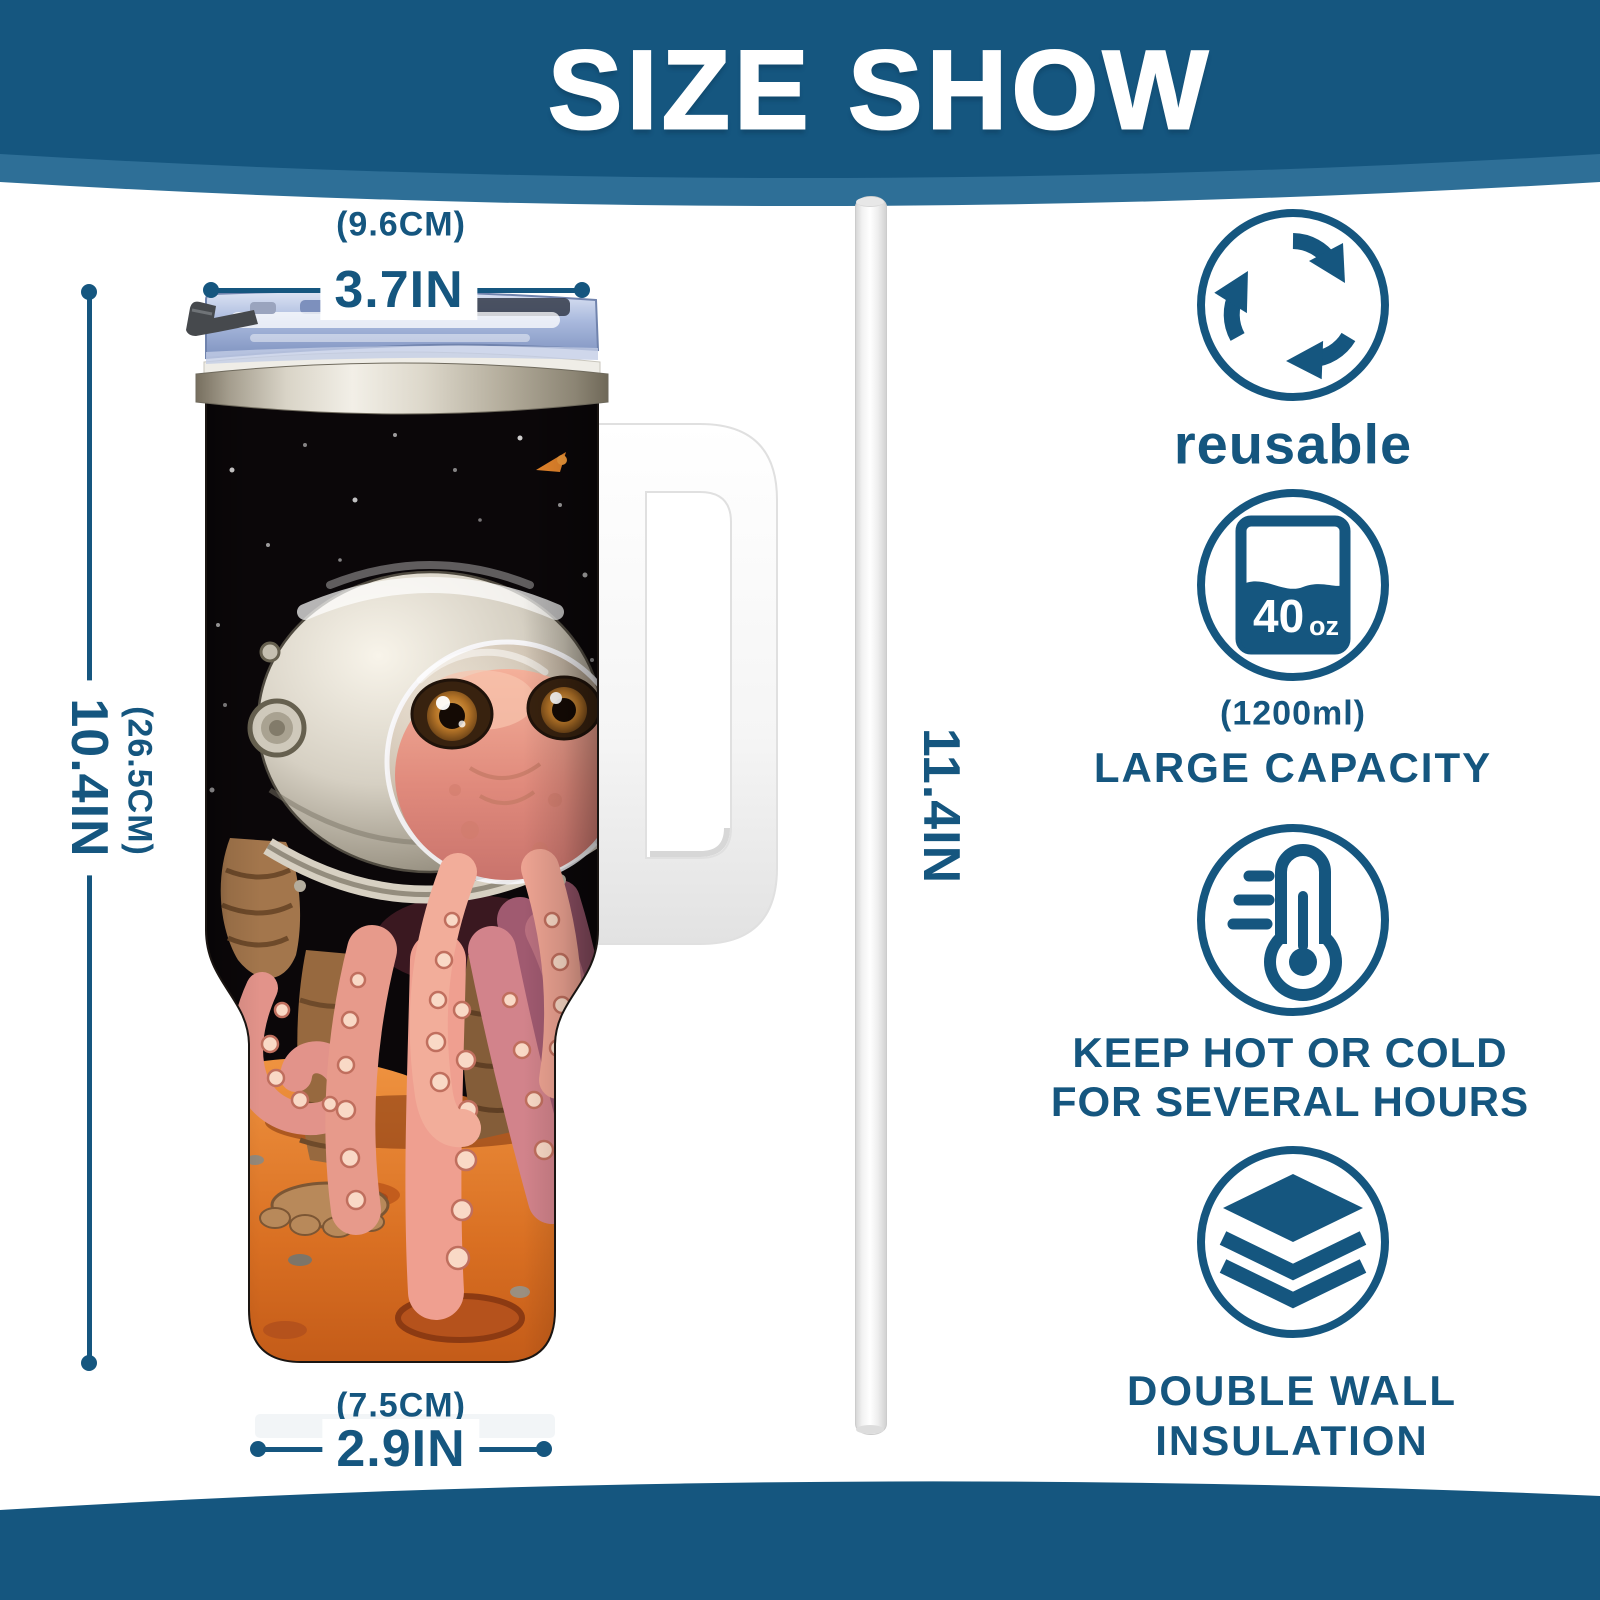  Describe the element at coordinates (1293, 767) in the screenshot. I see `large-capacity-label: LARGE CAPACITY` at that location.